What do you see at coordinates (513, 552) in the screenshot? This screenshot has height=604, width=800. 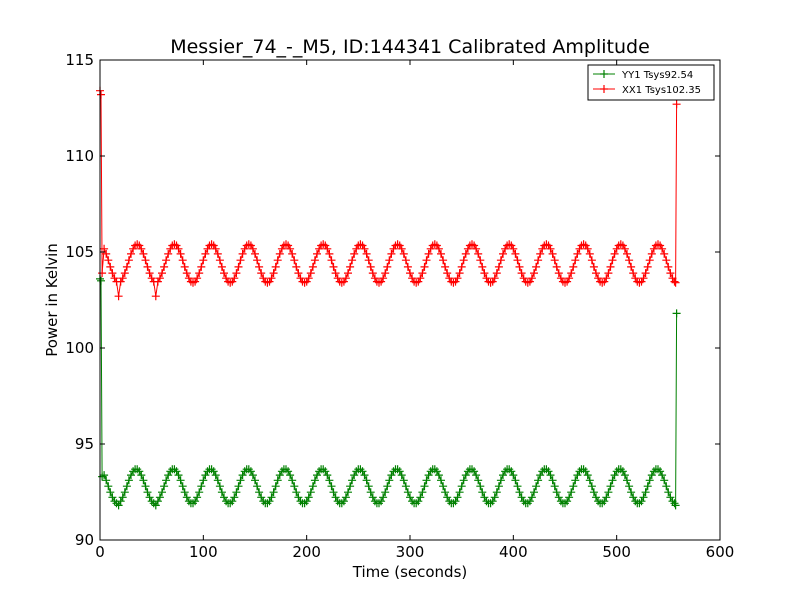 I see `x-tick-label: 400` at bounding box center [513, 552].